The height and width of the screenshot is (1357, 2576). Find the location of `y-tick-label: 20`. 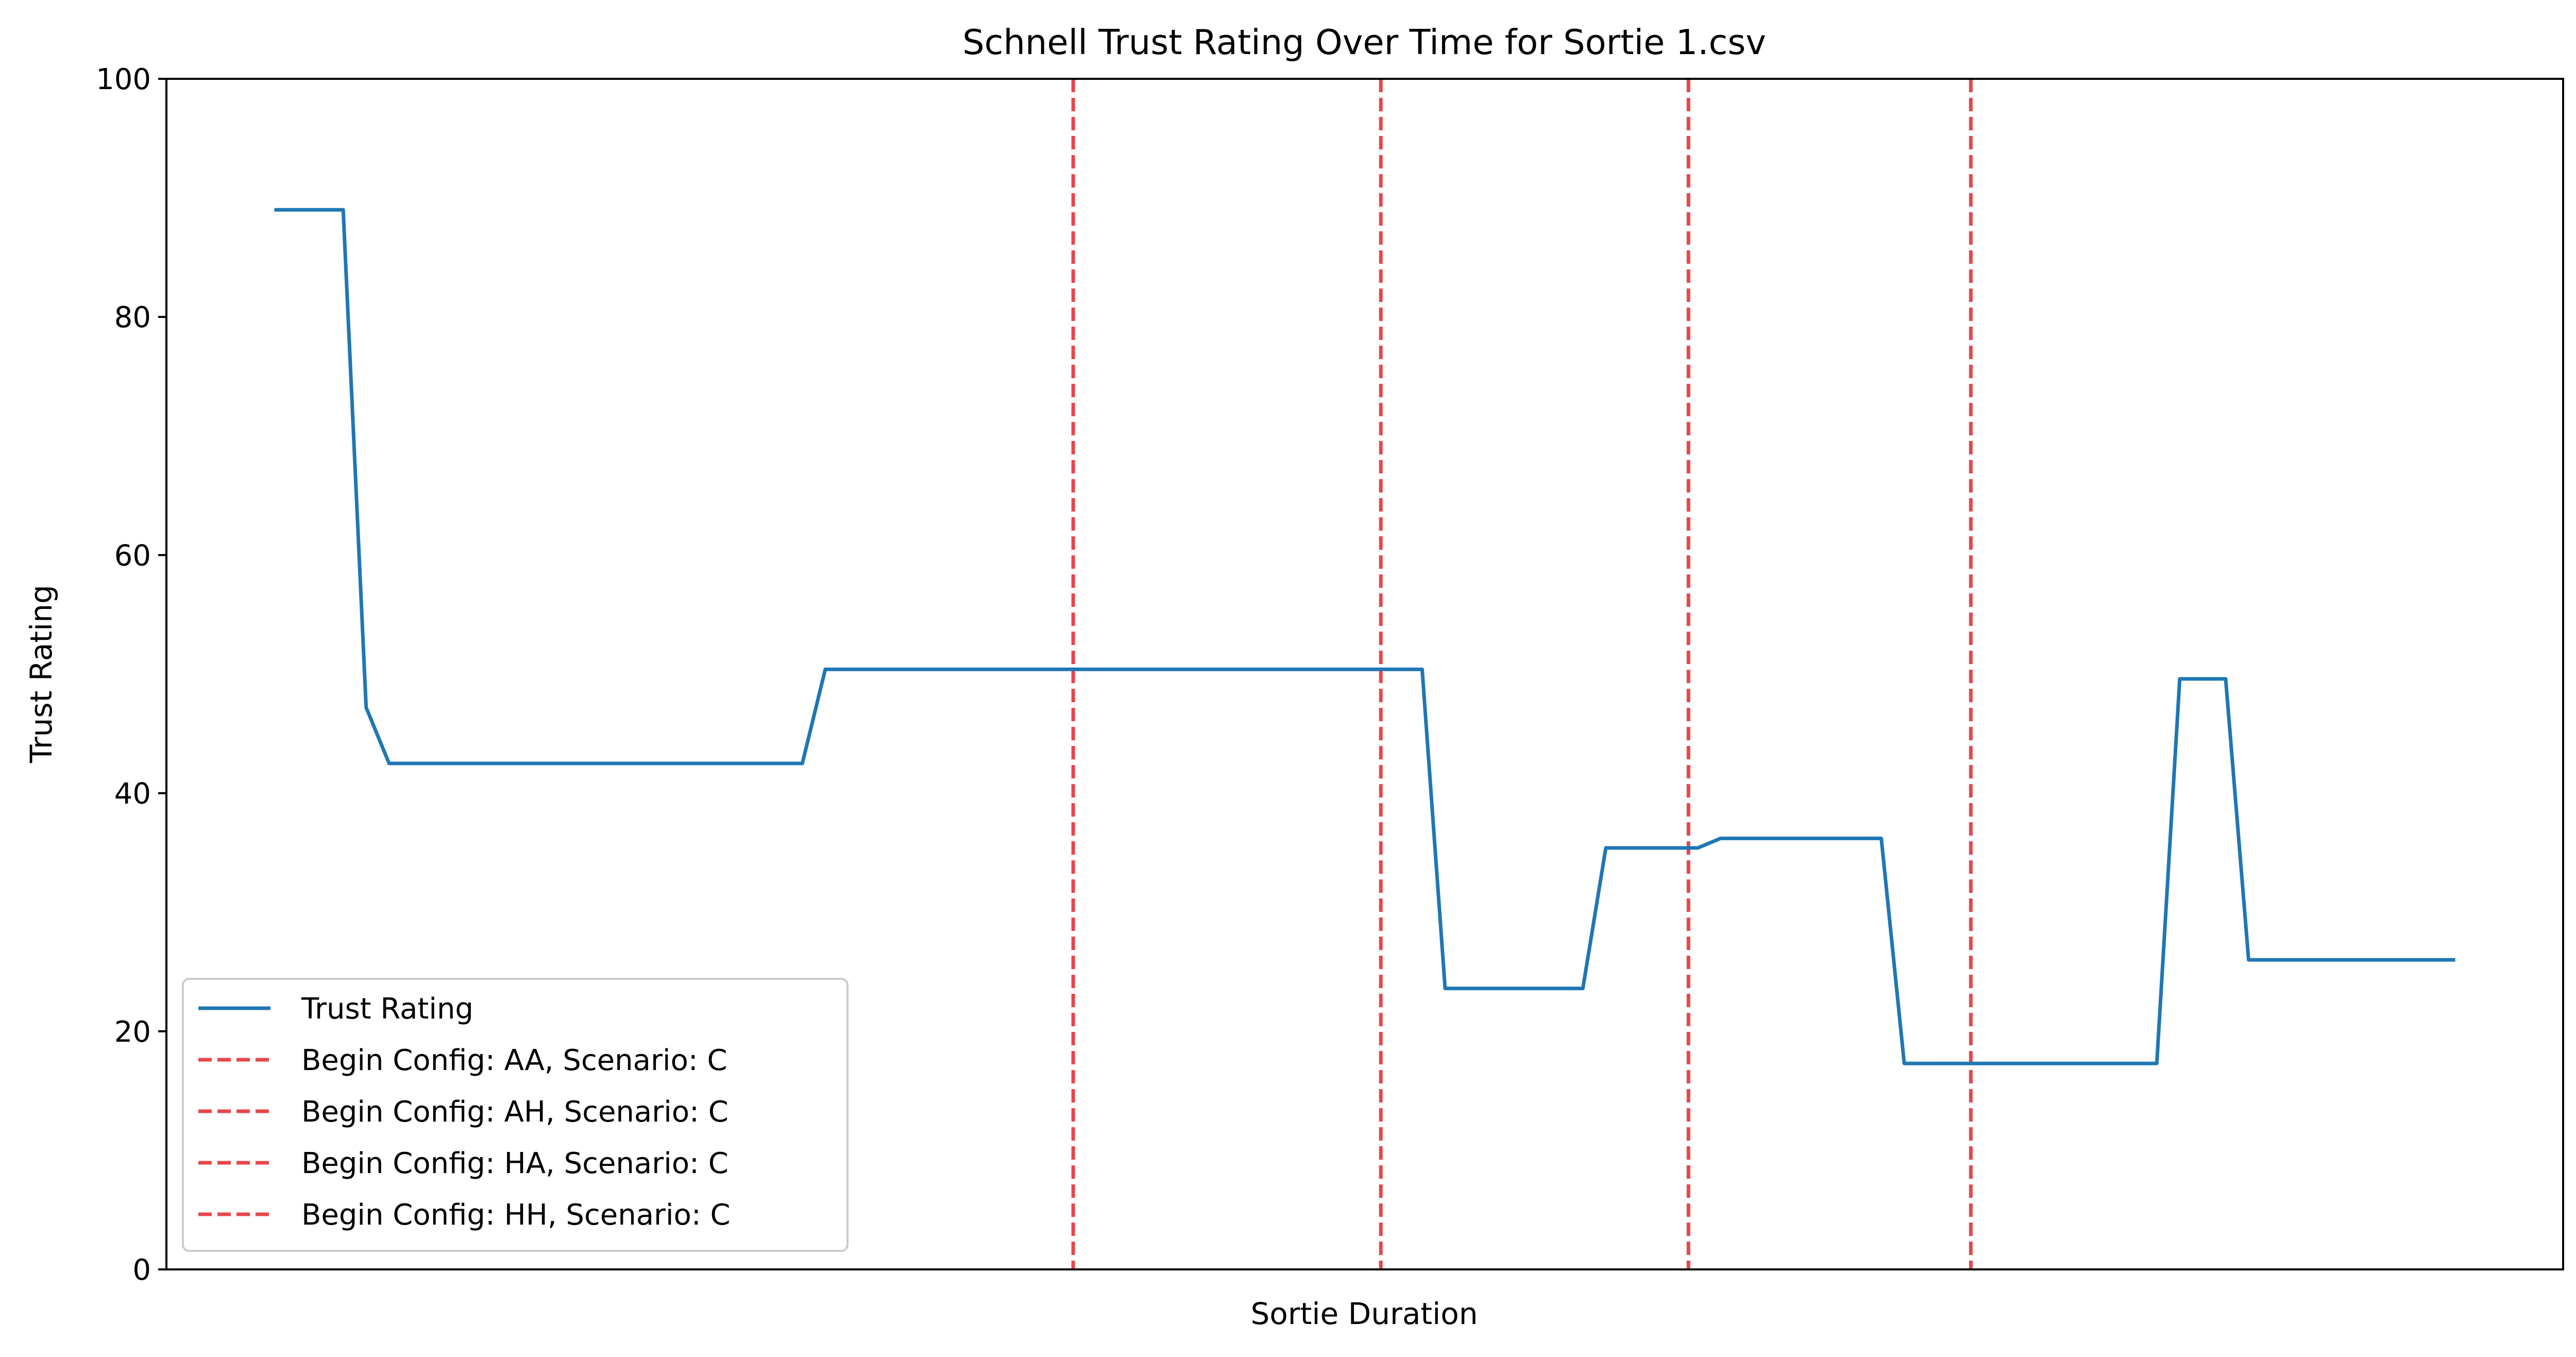

y-tick-label: 20 is located at coordinates (132, 1032).